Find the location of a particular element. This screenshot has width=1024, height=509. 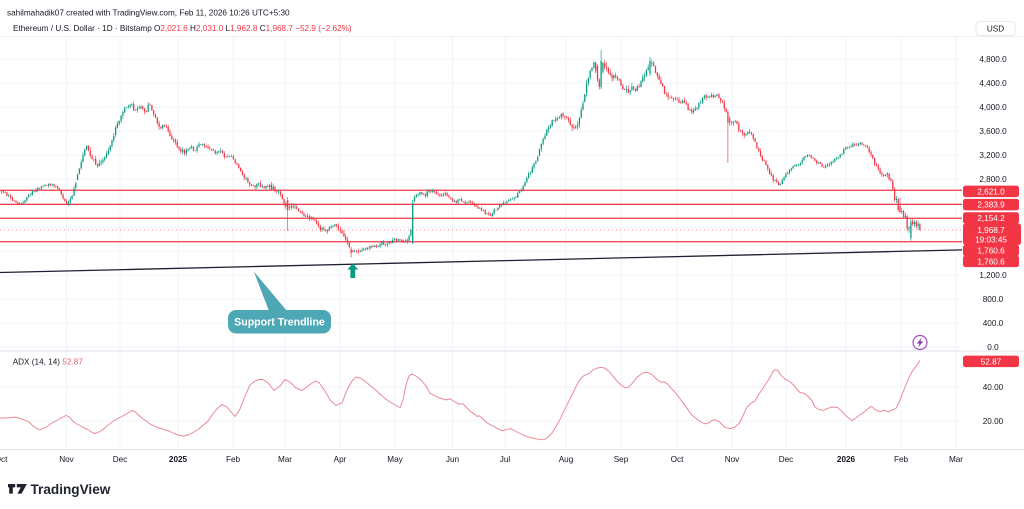

svg-text: 2,621.0 is located at coordinates (991, 191).